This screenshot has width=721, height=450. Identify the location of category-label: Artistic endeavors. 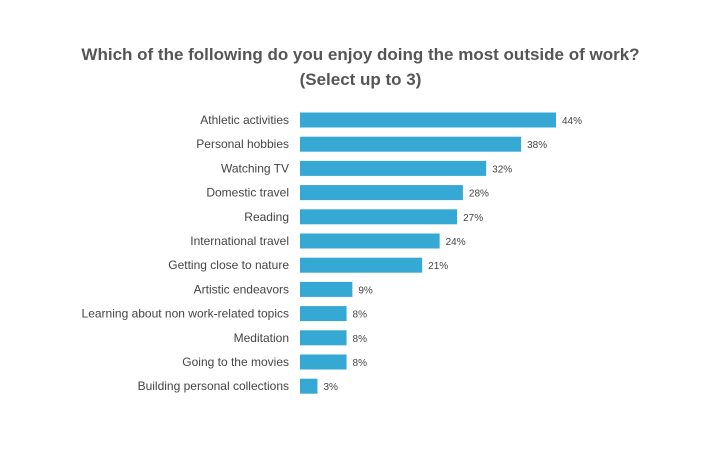
(241, 289).